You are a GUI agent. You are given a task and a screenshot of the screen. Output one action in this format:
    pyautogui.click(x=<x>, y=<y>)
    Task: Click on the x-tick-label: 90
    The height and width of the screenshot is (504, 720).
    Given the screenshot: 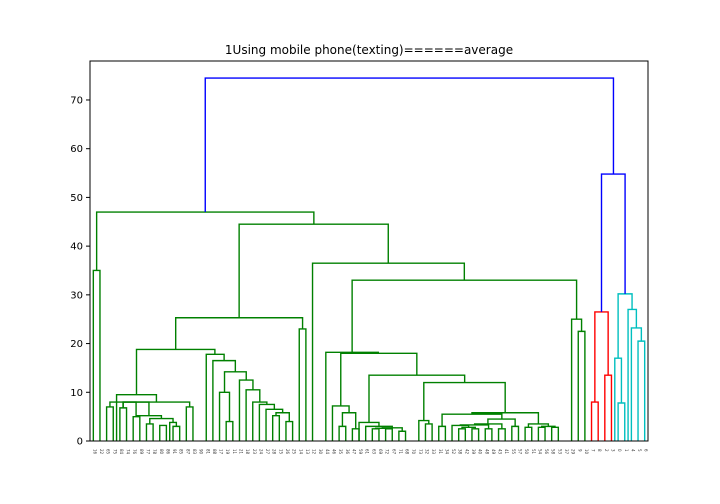 What is the action you would take?
    pyautogui.click(x=201, y=452)
    